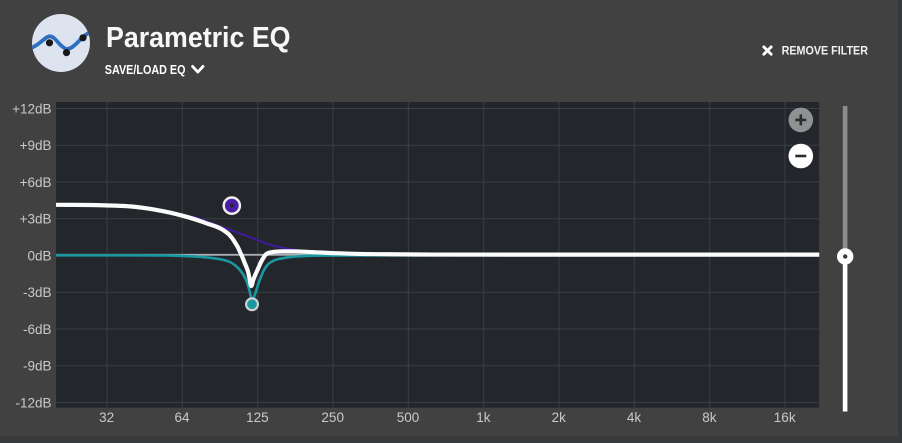 This screenshot has height=443, width=902. Describe the element at coordinates (408, 417) in the screenshot. I see `svg-text: 500` at that location.